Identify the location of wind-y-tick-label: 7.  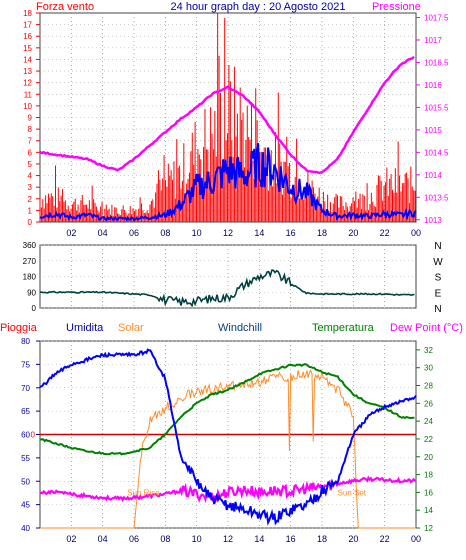
(30, 141).